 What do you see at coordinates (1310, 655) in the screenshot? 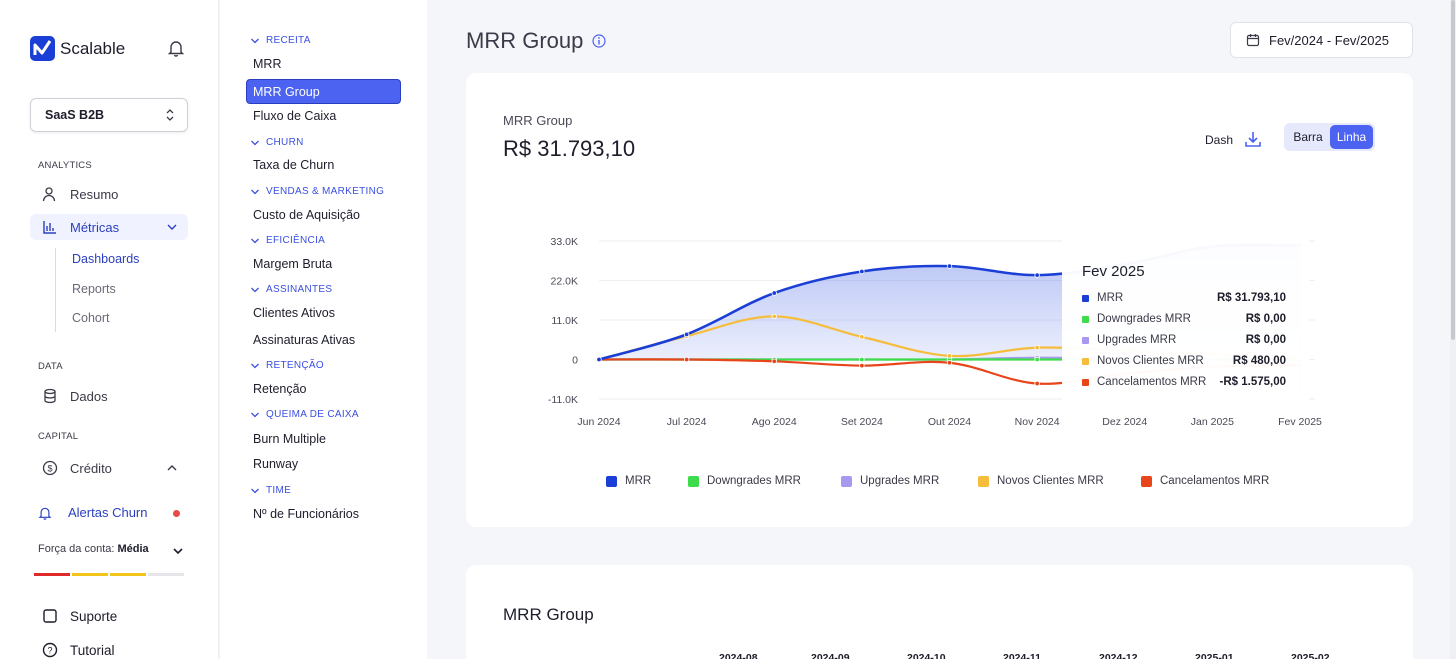
I see `table-column-header: 2025-02` at bounding box center [1310, 655].